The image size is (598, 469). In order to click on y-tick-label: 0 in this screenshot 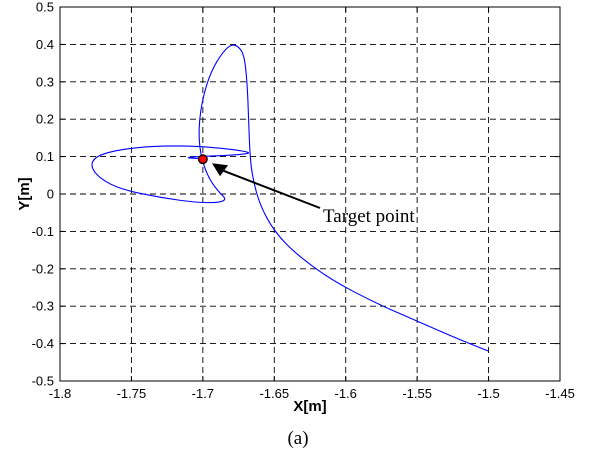, I will do `click(50, 194)`.